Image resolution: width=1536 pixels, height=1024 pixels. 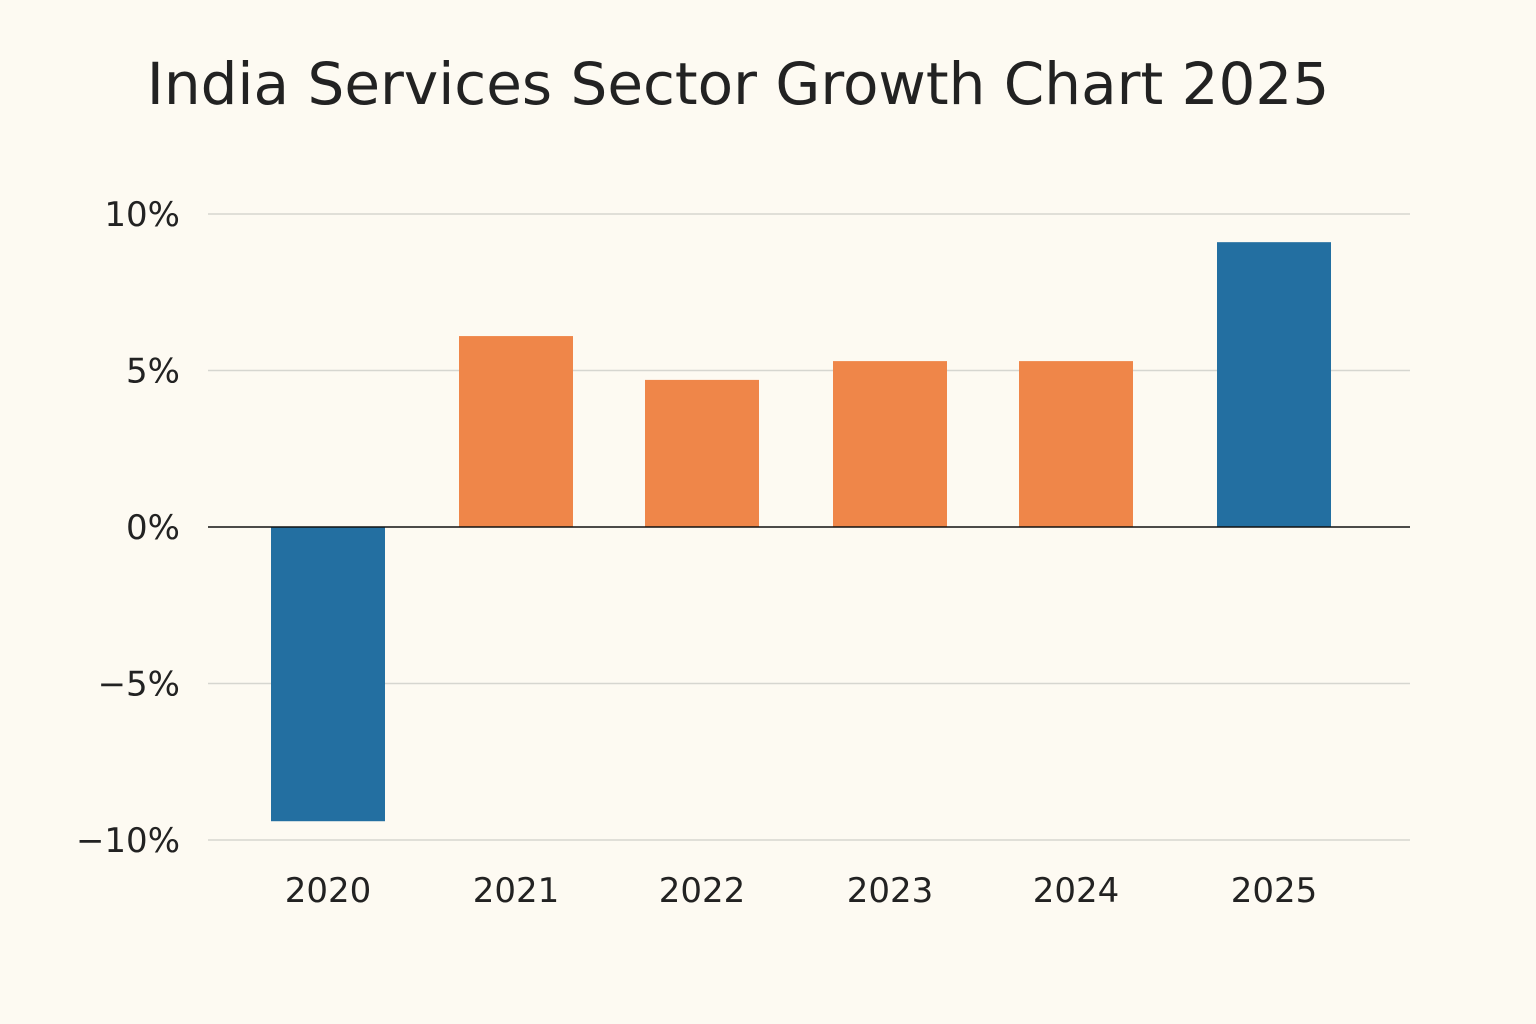 What do you see at coordinates (516, 431) in the screenshot?
I see `bar-2021` at bounding box center [516, 431].